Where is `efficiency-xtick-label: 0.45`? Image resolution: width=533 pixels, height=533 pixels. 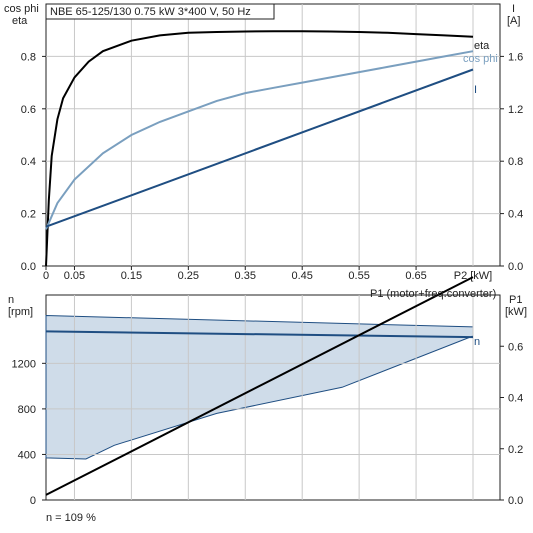 efficiency-xtick-label: 0.45 is located at coordinates (301, 276).